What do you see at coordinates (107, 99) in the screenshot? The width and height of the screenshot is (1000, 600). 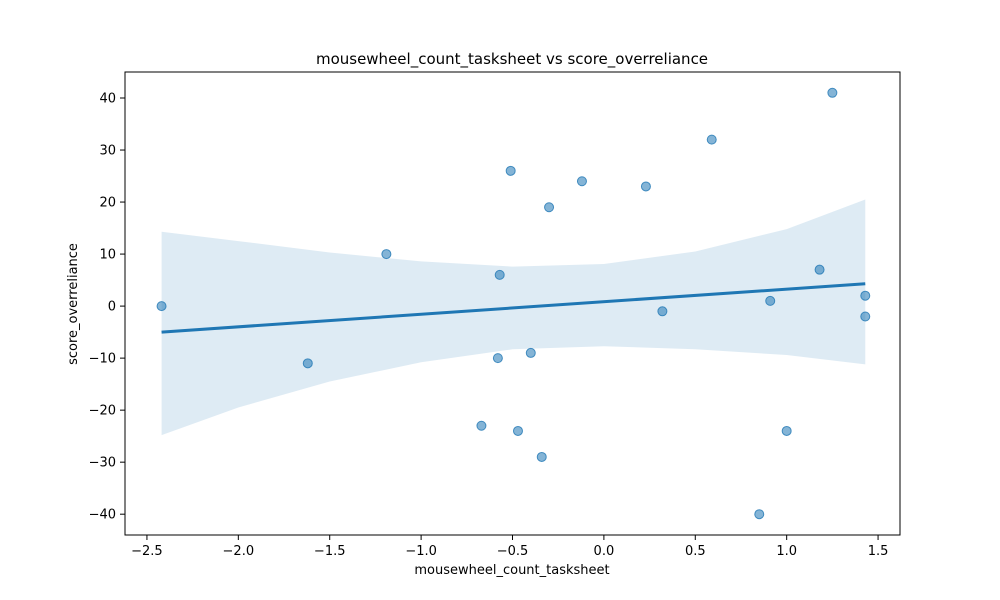 I see `y-tick-label: 40` at bounding box center [107, 99].